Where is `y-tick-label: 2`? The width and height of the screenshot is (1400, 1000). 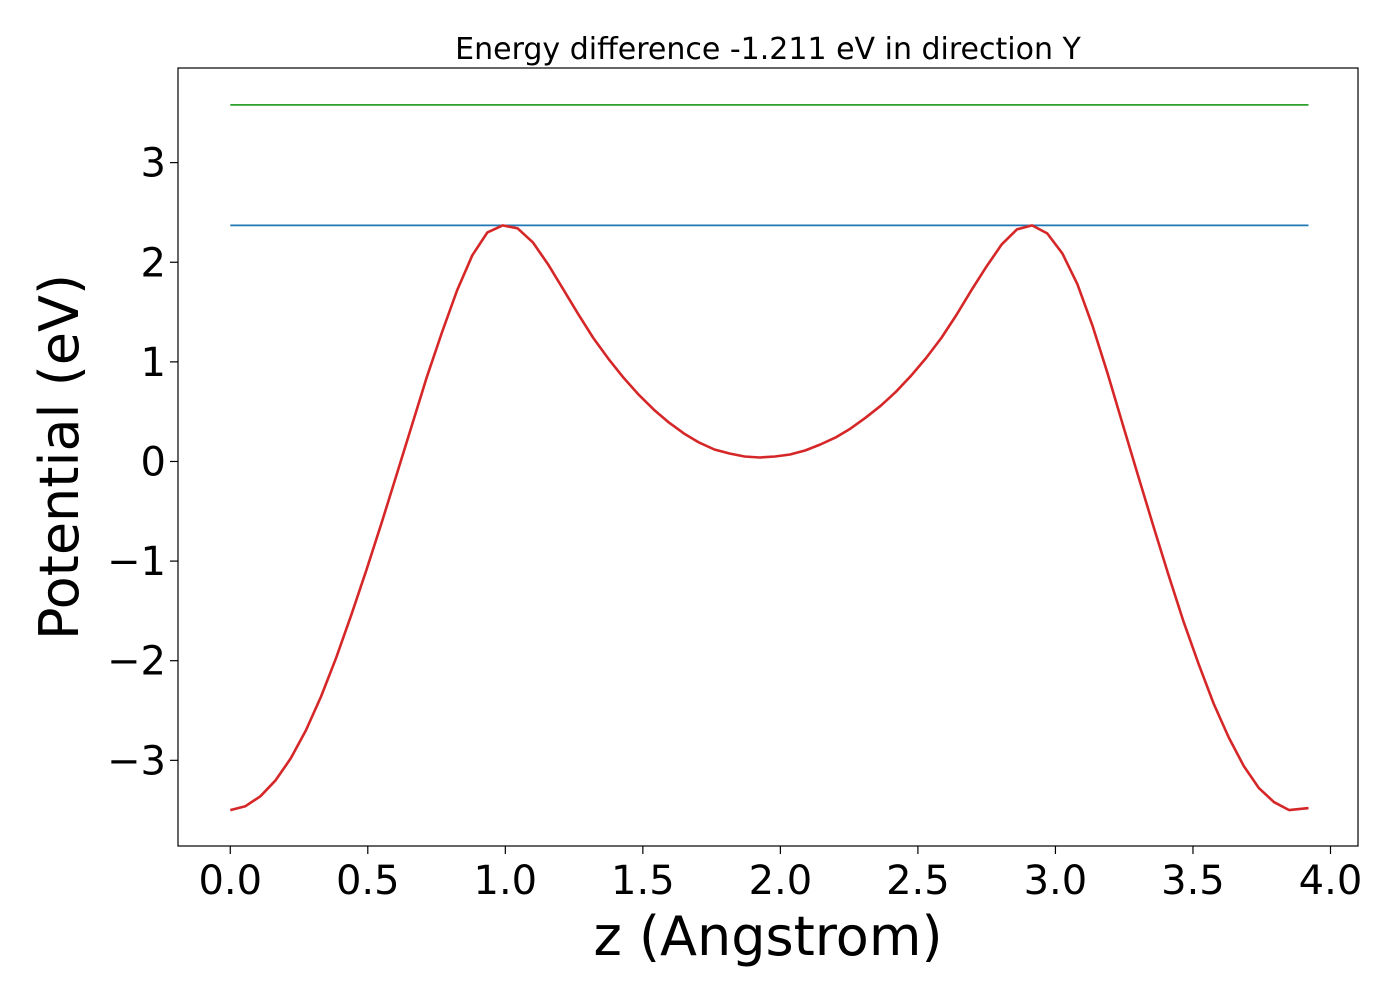
y-tick-label: 2 is located at coordinates (153, 263).